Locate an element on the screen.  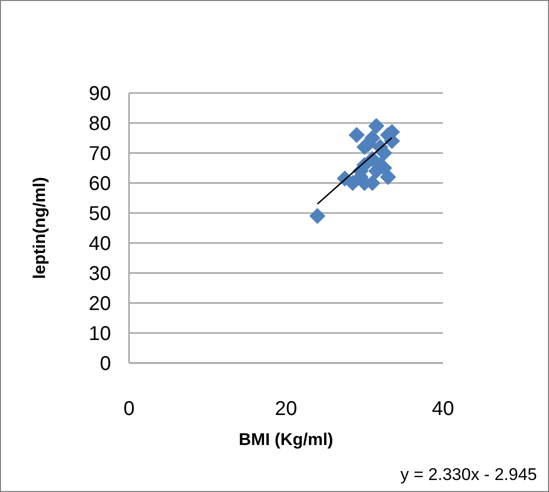
y-tick-label: 70 is located at coordinates (99, 154).